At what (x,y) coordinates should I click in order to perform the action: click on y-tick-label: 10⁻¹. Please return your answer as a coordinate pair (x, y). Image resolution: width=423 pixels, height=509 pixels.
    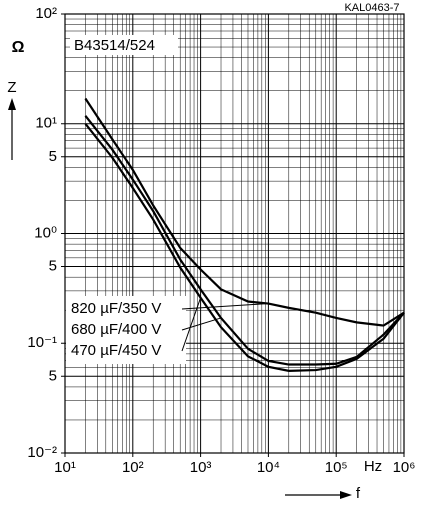
    Looking at the image, I should click on (42, 342).